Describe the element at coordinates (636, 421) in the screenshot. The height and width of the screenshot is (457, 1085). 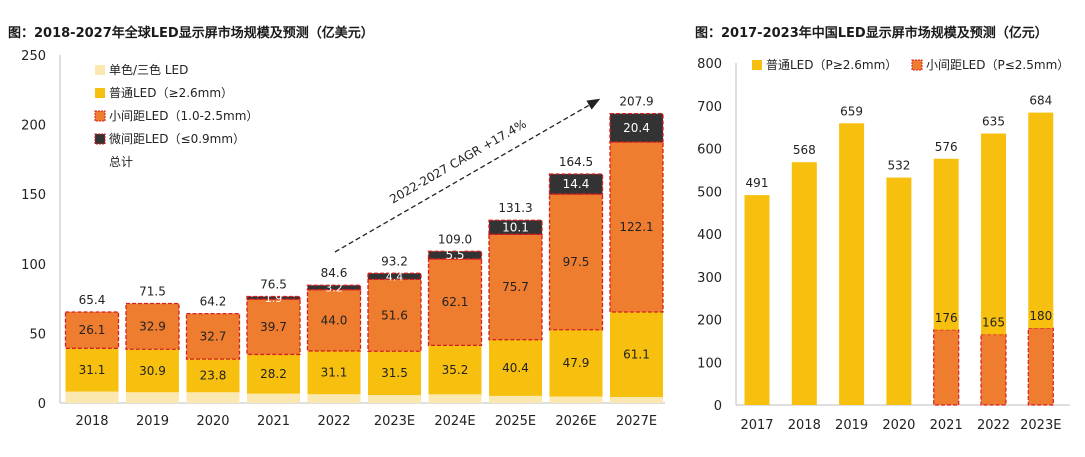
I see `left-x-tick-label: 2027E` at that location.